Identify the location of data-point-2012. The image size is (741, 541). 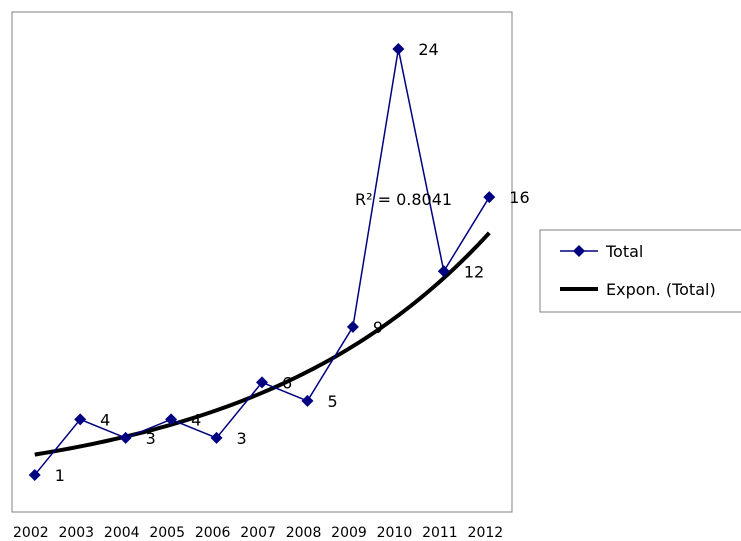
(489, 197).